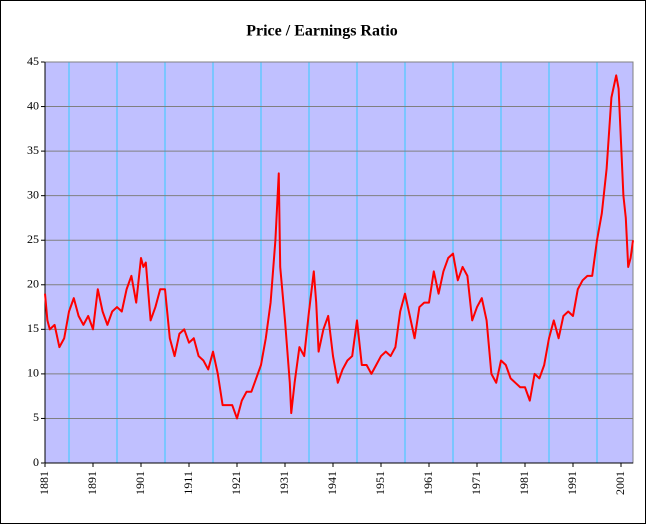  What do you see at coordinates (33, 373) in the screenshot?
I see `y-tick-label: 10` at bounding box center [33, 373].